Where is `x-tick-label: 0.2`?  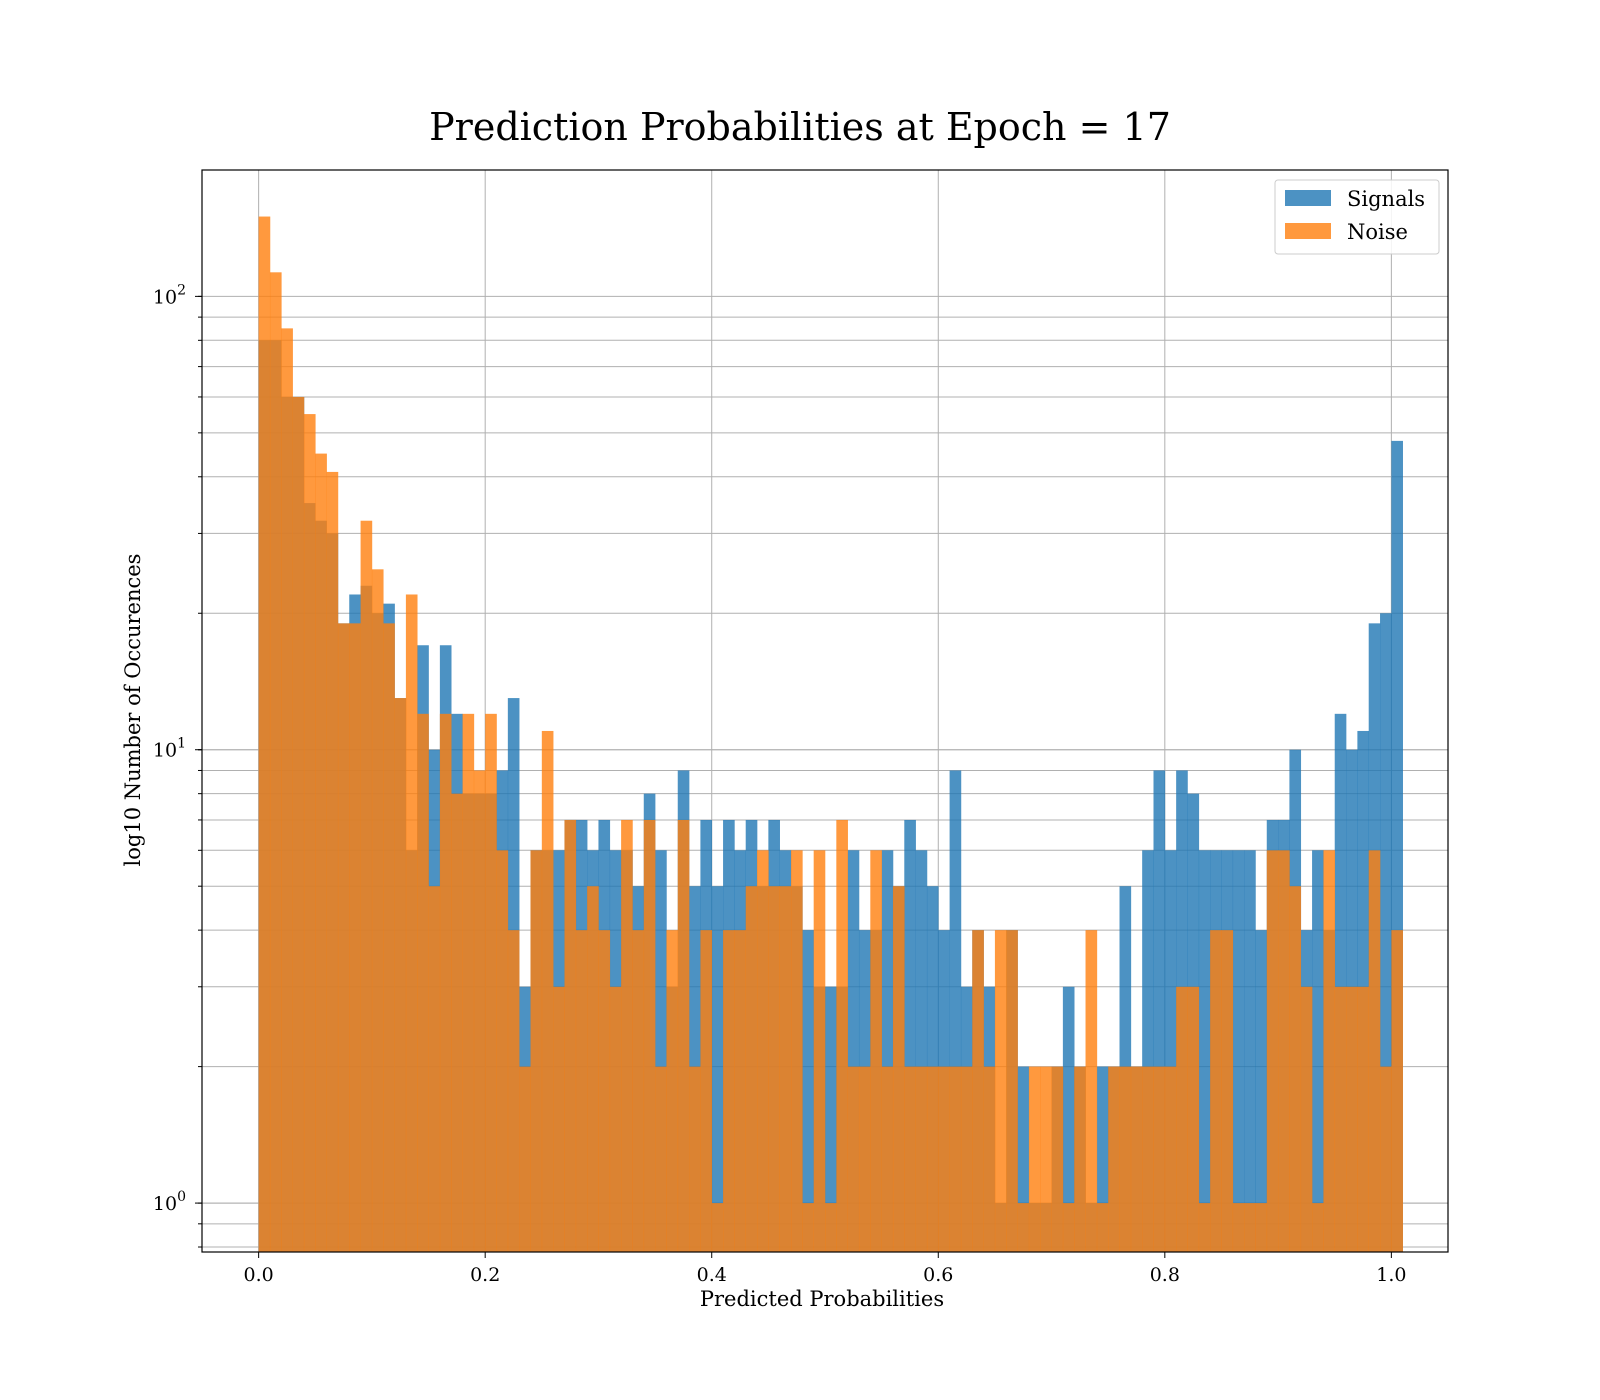
x-tick-label: 0.2 is located at coordinates (485, 1275).